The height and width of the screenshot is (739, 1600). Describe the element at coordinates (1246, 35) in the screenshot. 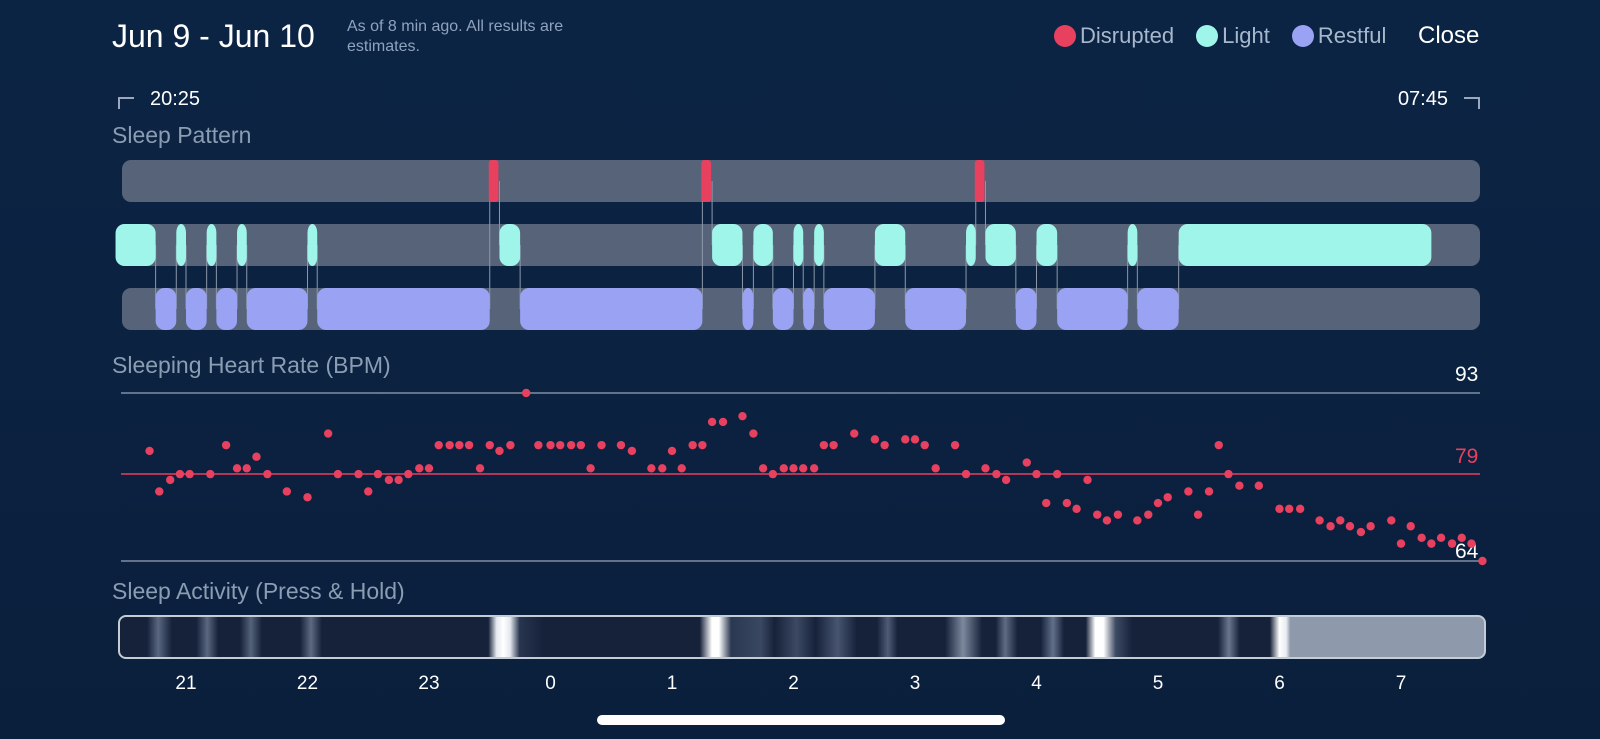

I see `legend-light-label: Light` at that location.